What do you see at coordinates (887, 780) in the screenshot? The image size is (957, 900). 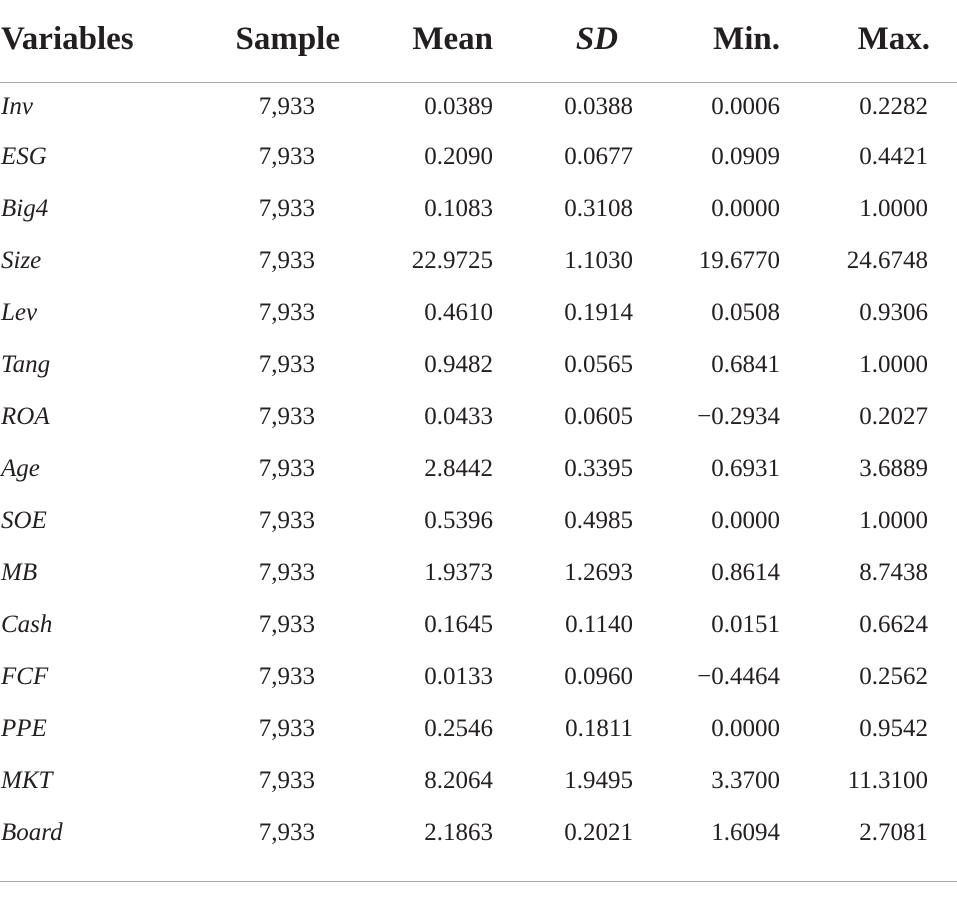 I see `cell-max: 11.3100` at bounding box center [887, 780].